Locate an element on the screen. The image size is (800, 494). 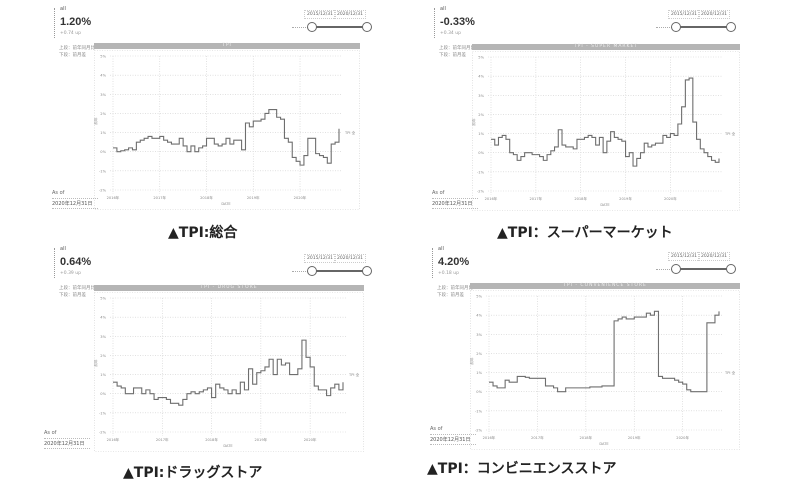
kpi-delta: +0.39 up is located at coordinates (70, 273).